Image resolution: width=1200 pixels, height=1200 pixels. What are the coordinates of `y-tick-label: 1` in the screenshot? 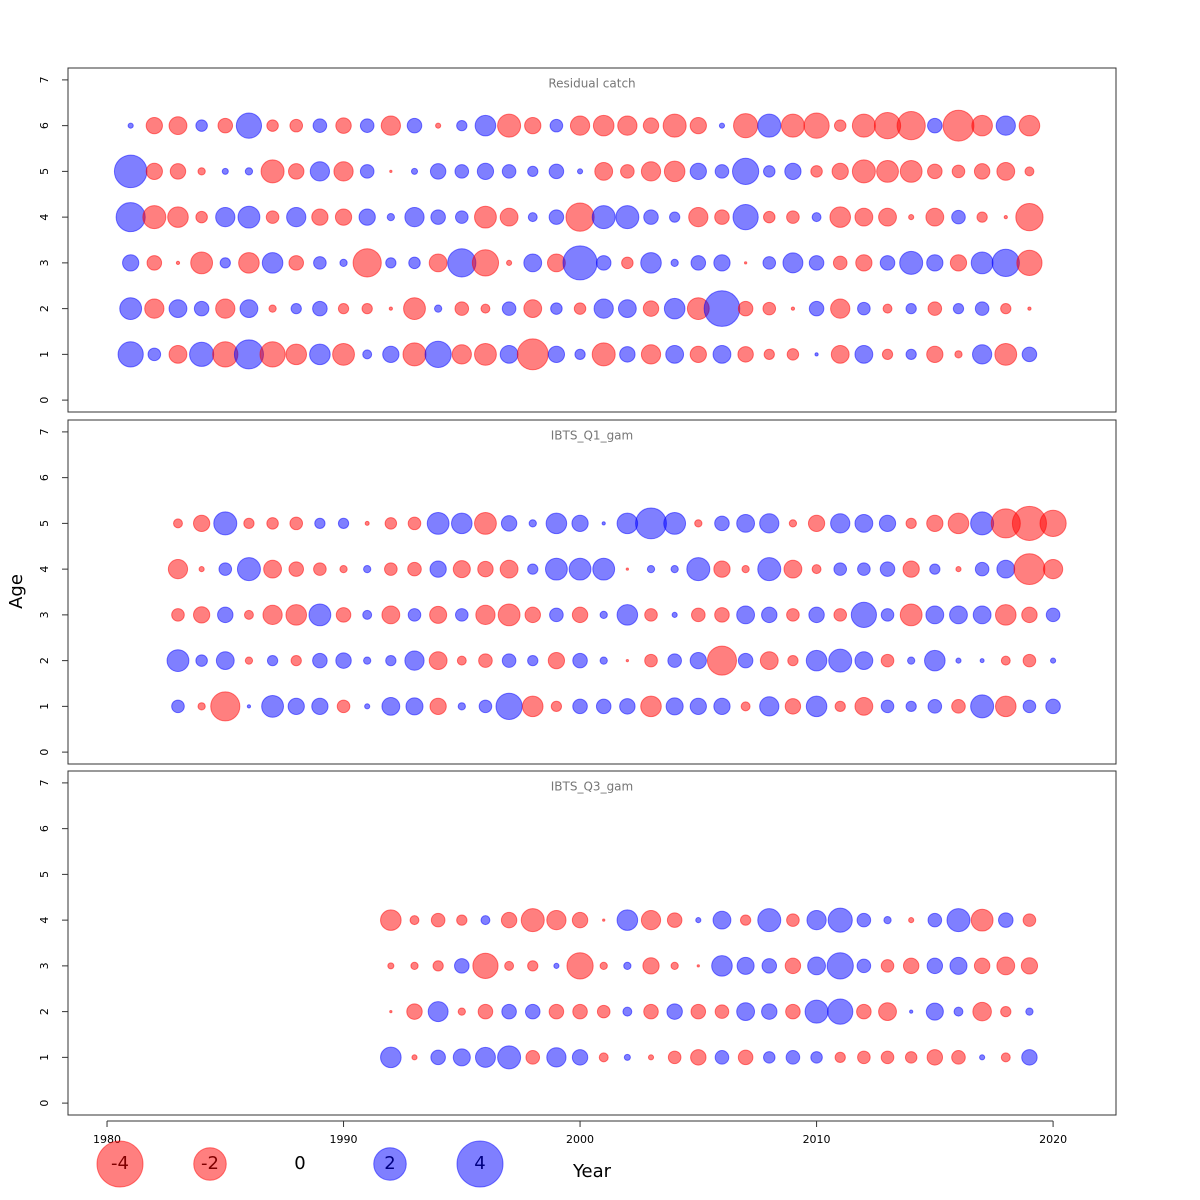 It's located at (44, 1057).